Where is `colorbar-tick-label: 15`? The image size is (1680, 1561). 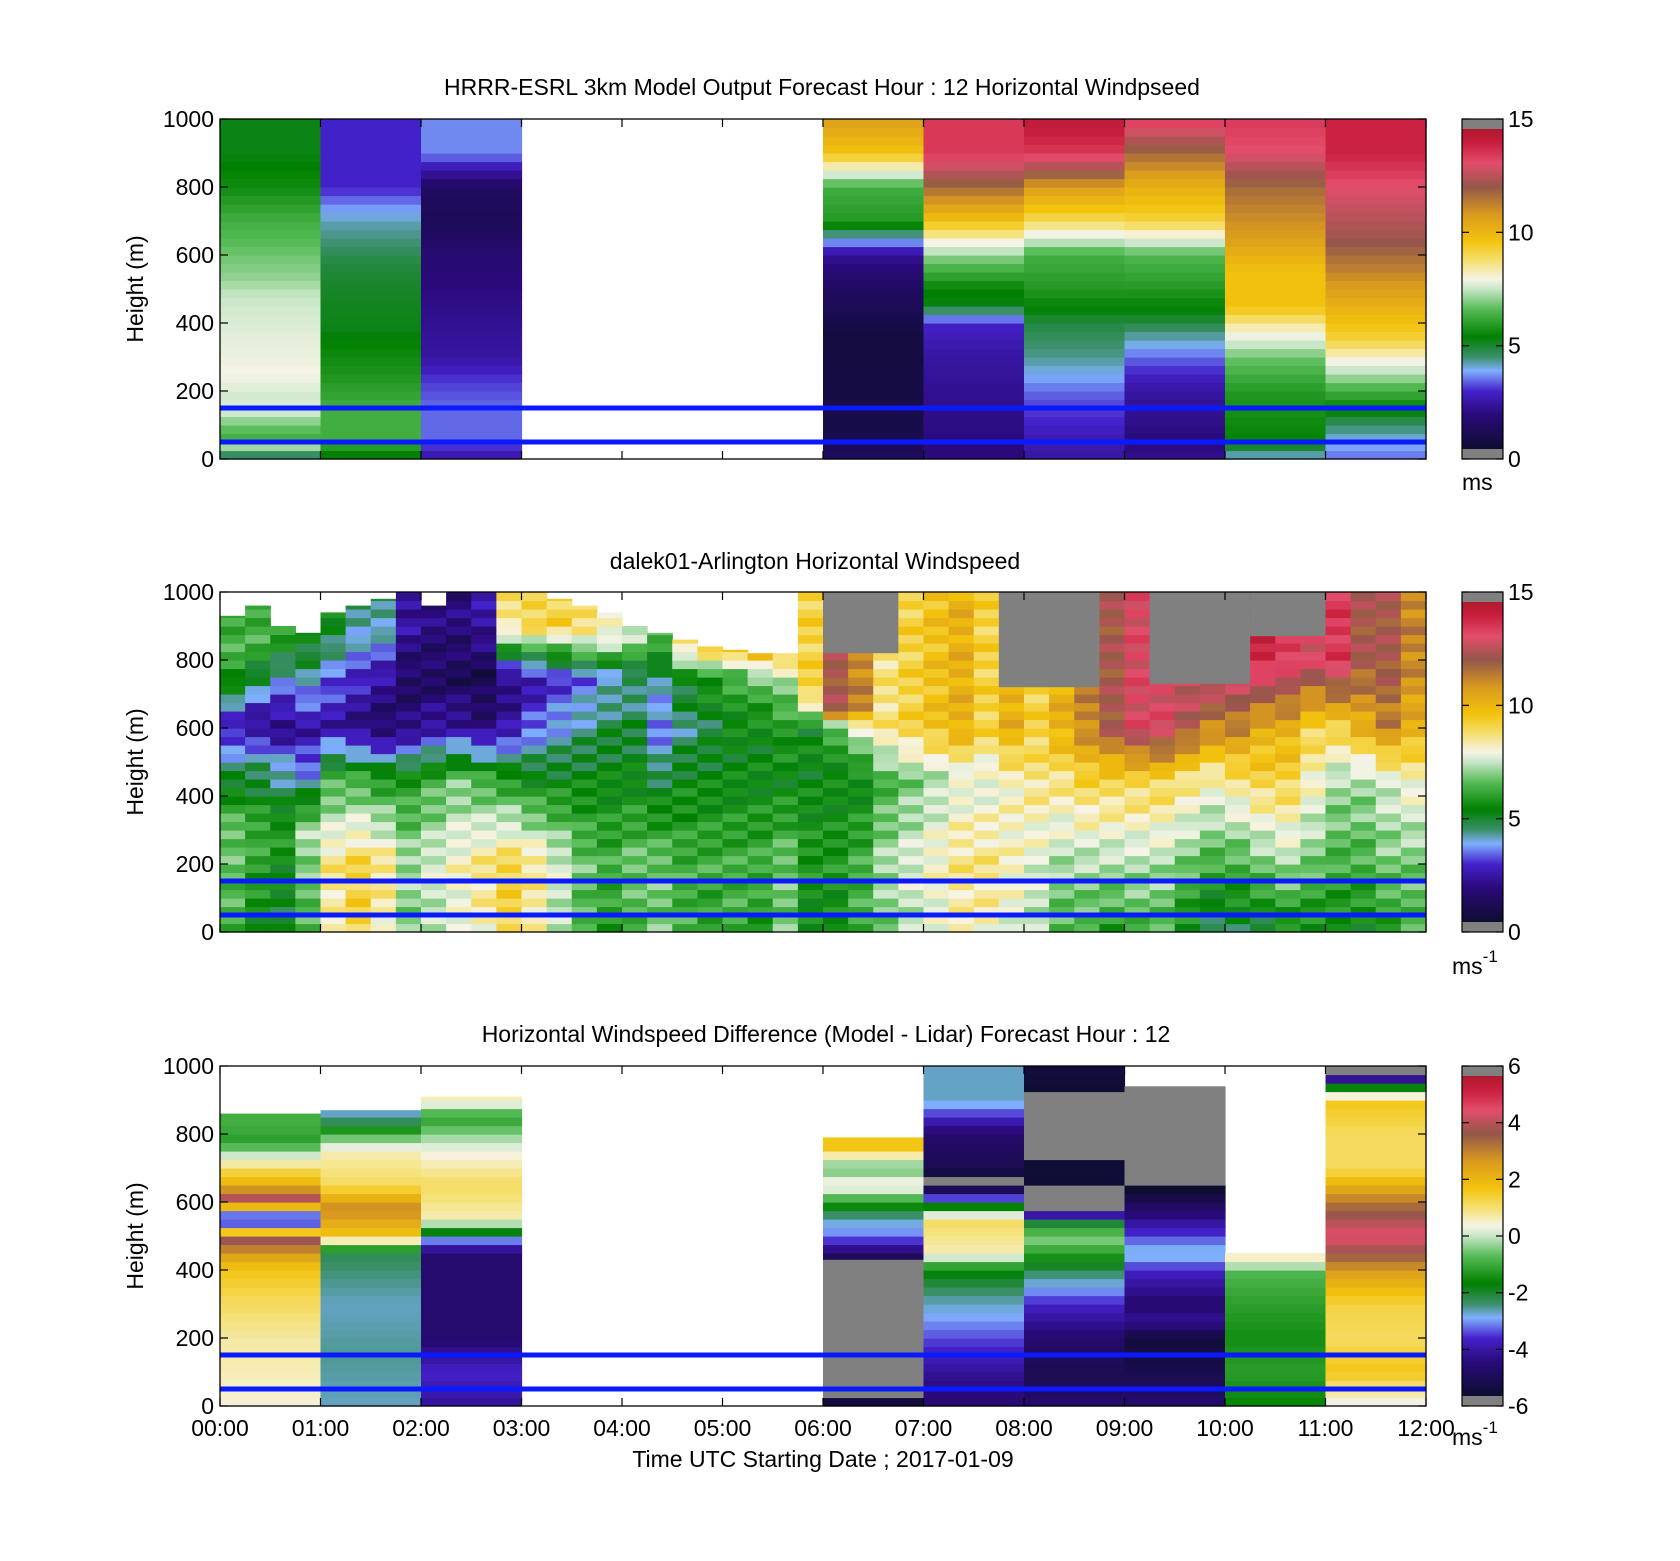
colorbar-tick-label: 15 is located at coordinates (1521, 592).